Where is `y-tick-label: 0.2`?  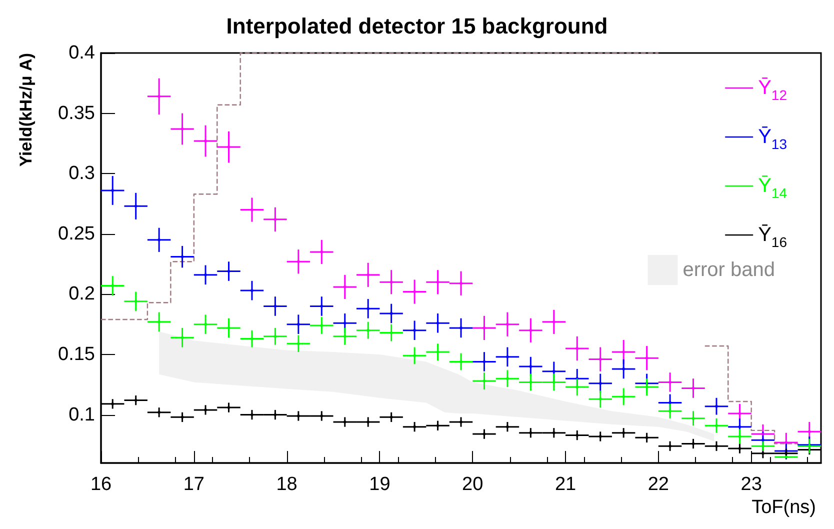
y-tick-label: 0.2 is located at coordinates (81, 294).